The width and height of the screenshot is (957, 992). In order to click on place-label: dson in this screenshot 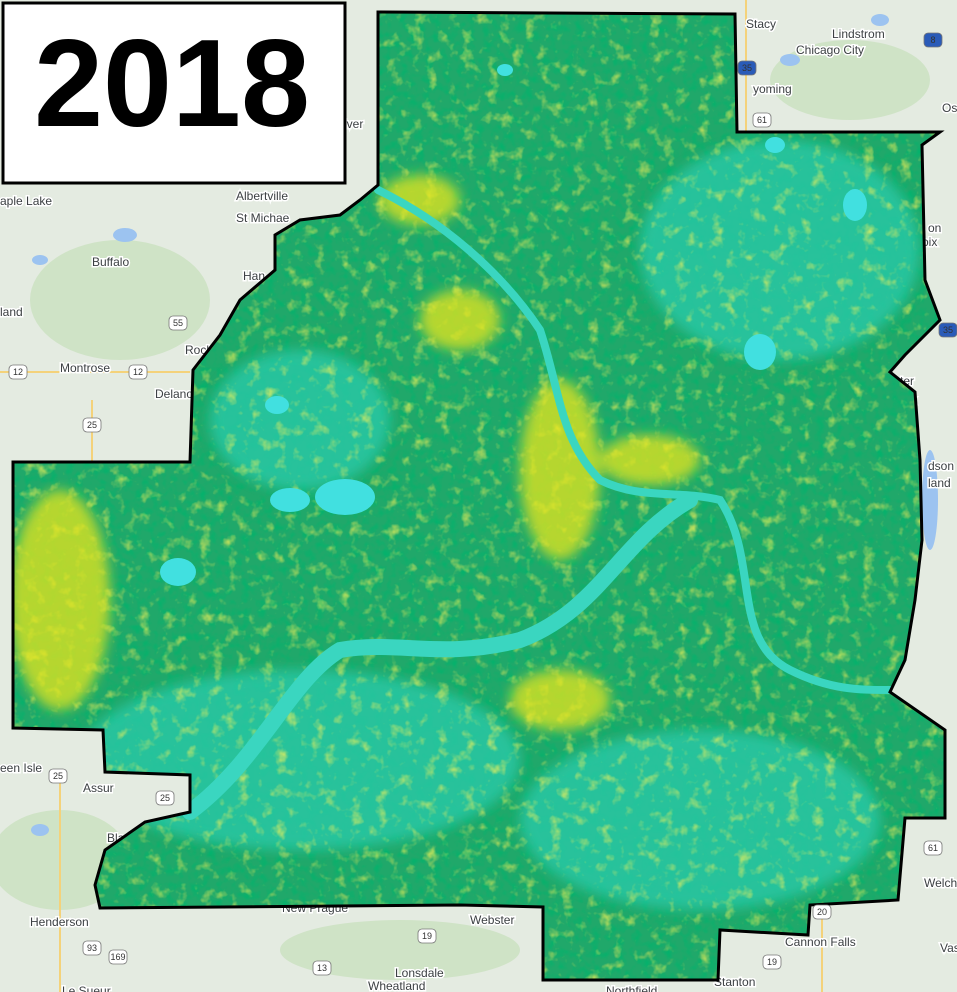, I will do `click(941, 466)`.